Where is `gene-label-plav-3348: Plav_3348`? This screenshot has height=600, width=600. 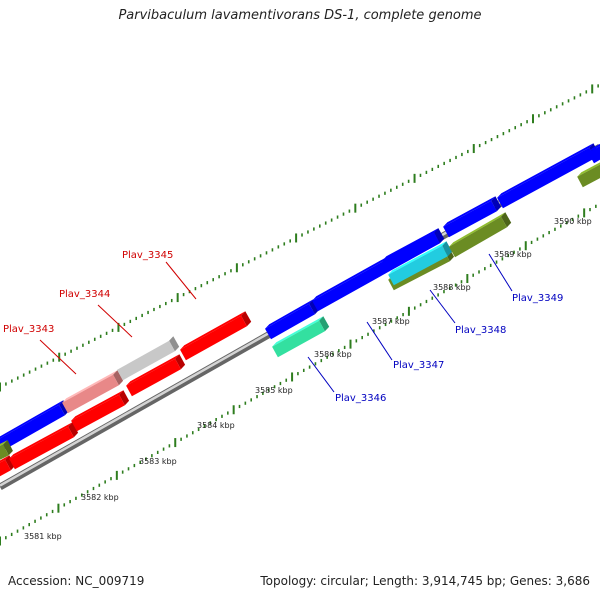
gene-label-plav-3348: Plav_3348 is located at coordinates (480, 330).